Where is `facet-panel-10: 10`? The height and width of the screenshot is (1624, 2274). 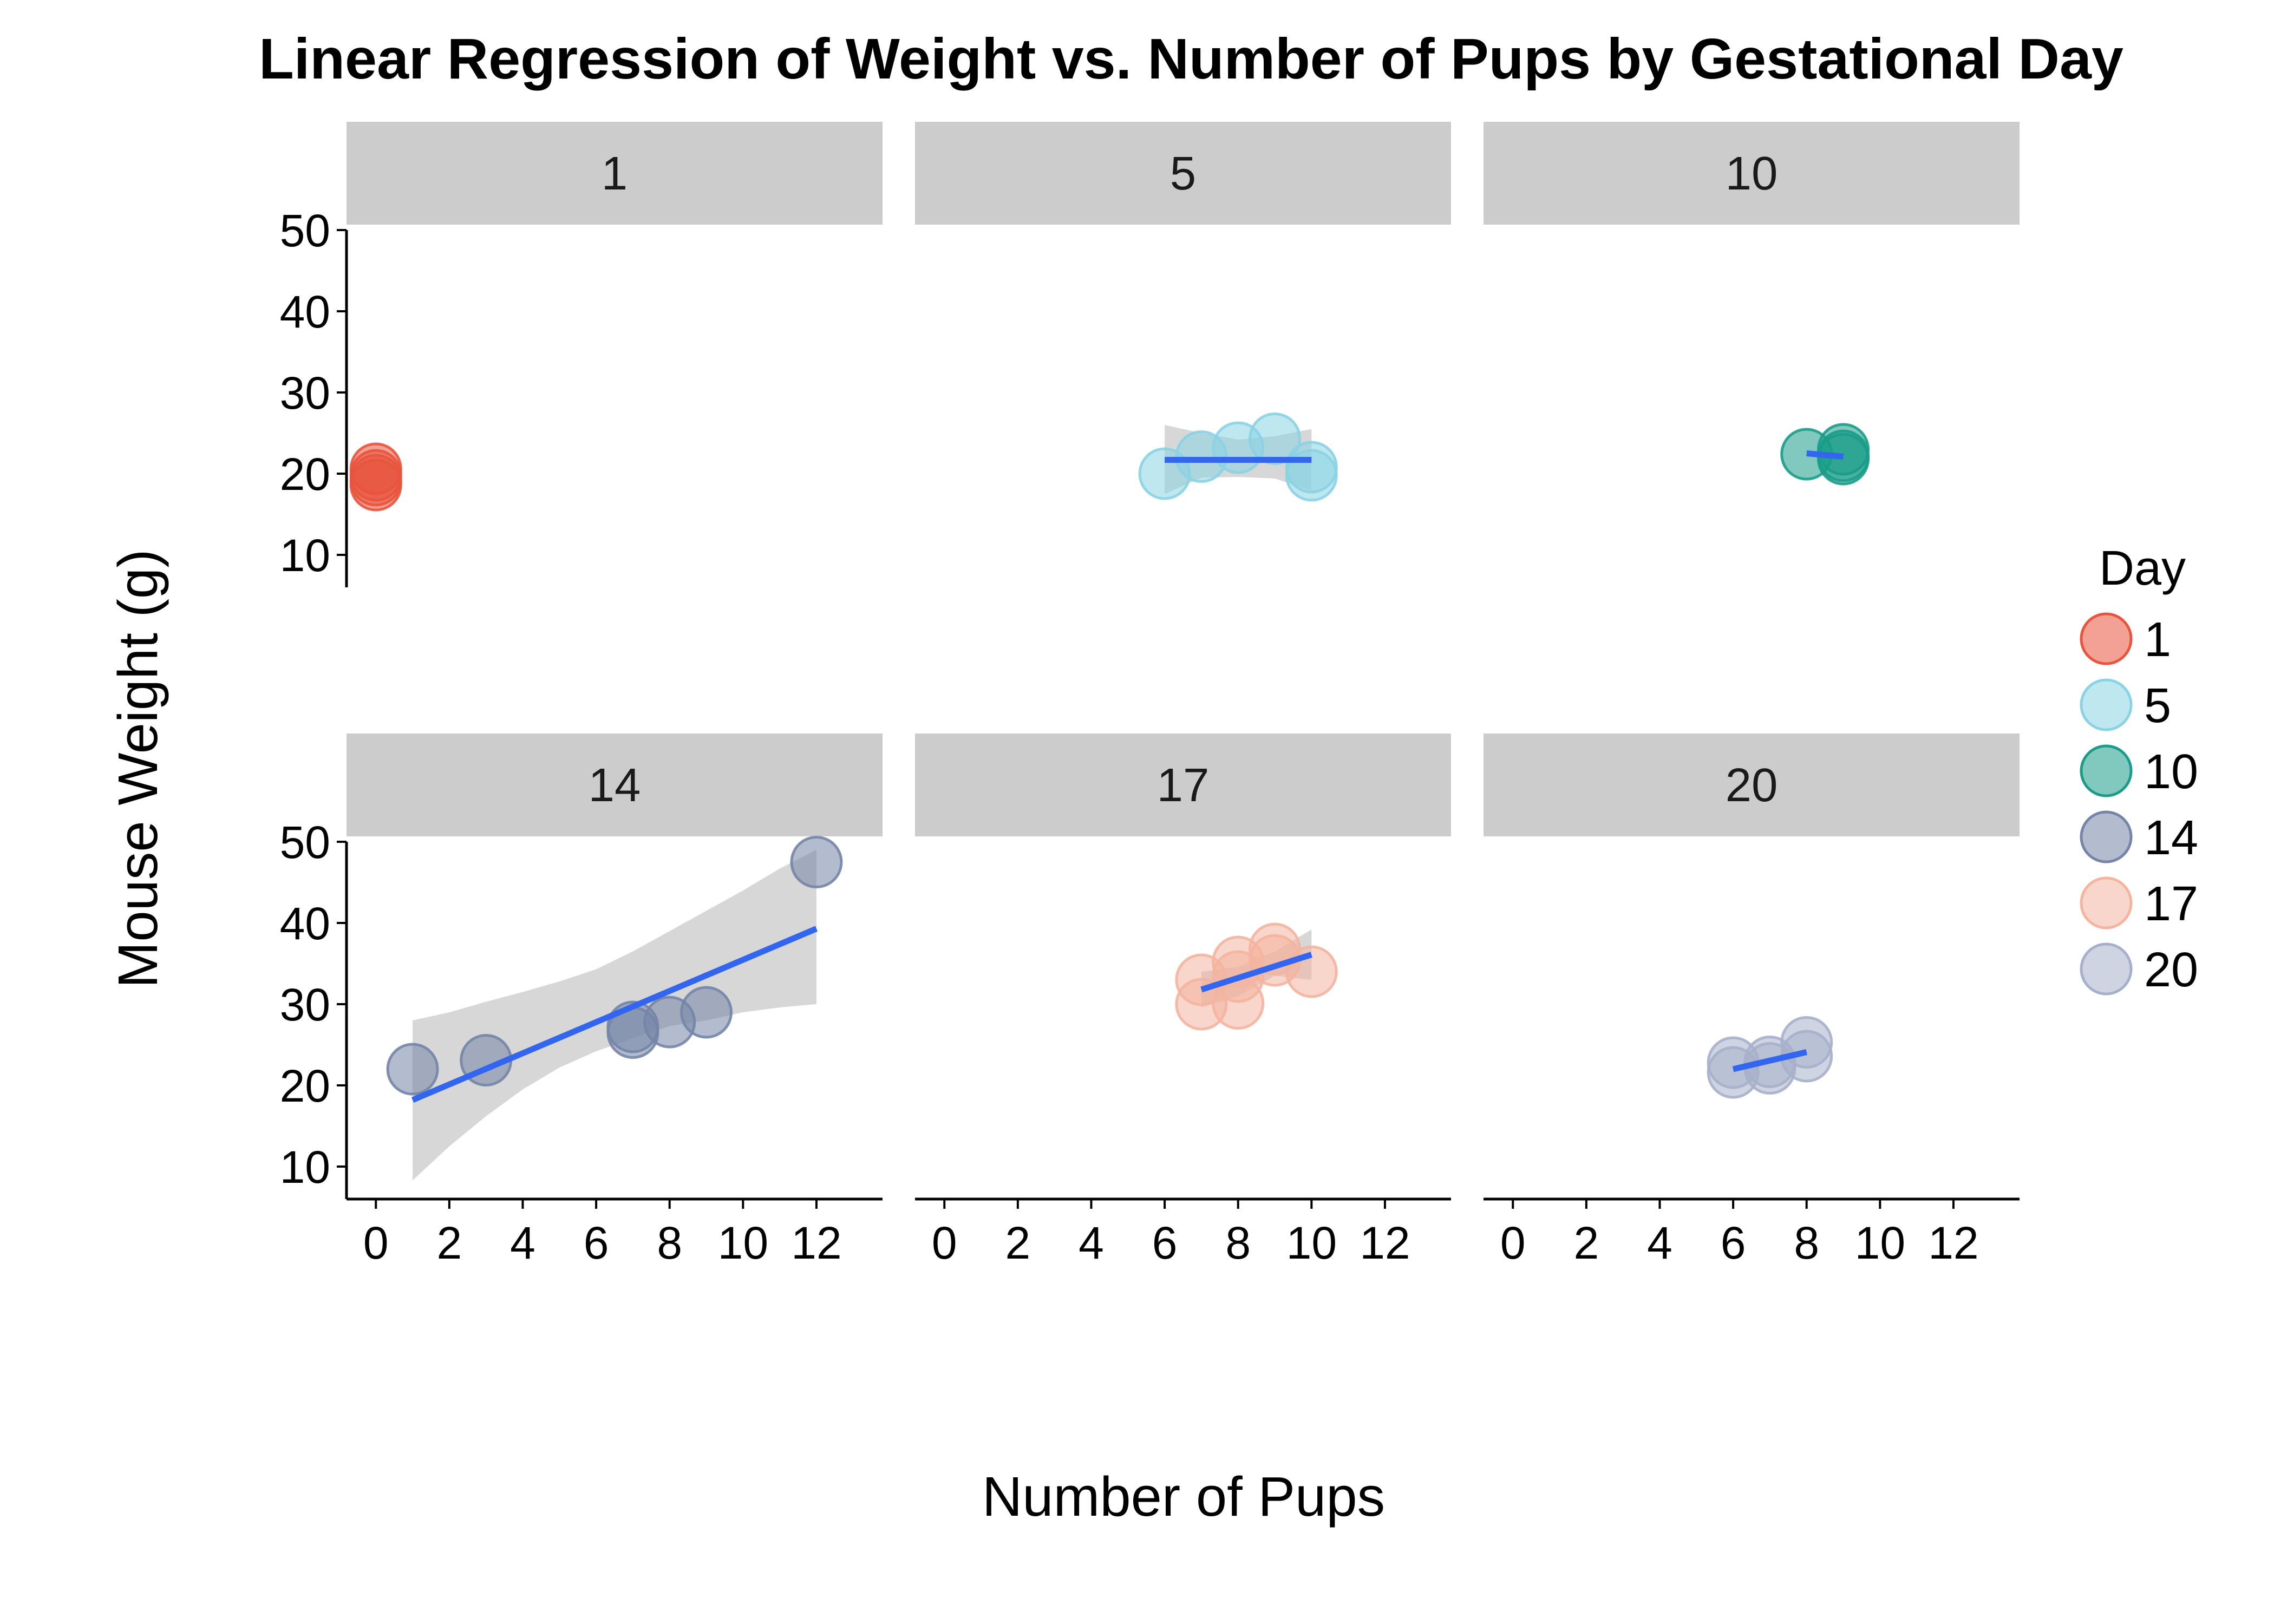 facet-panel-10: 10 is located at coordinates (1752, 304).